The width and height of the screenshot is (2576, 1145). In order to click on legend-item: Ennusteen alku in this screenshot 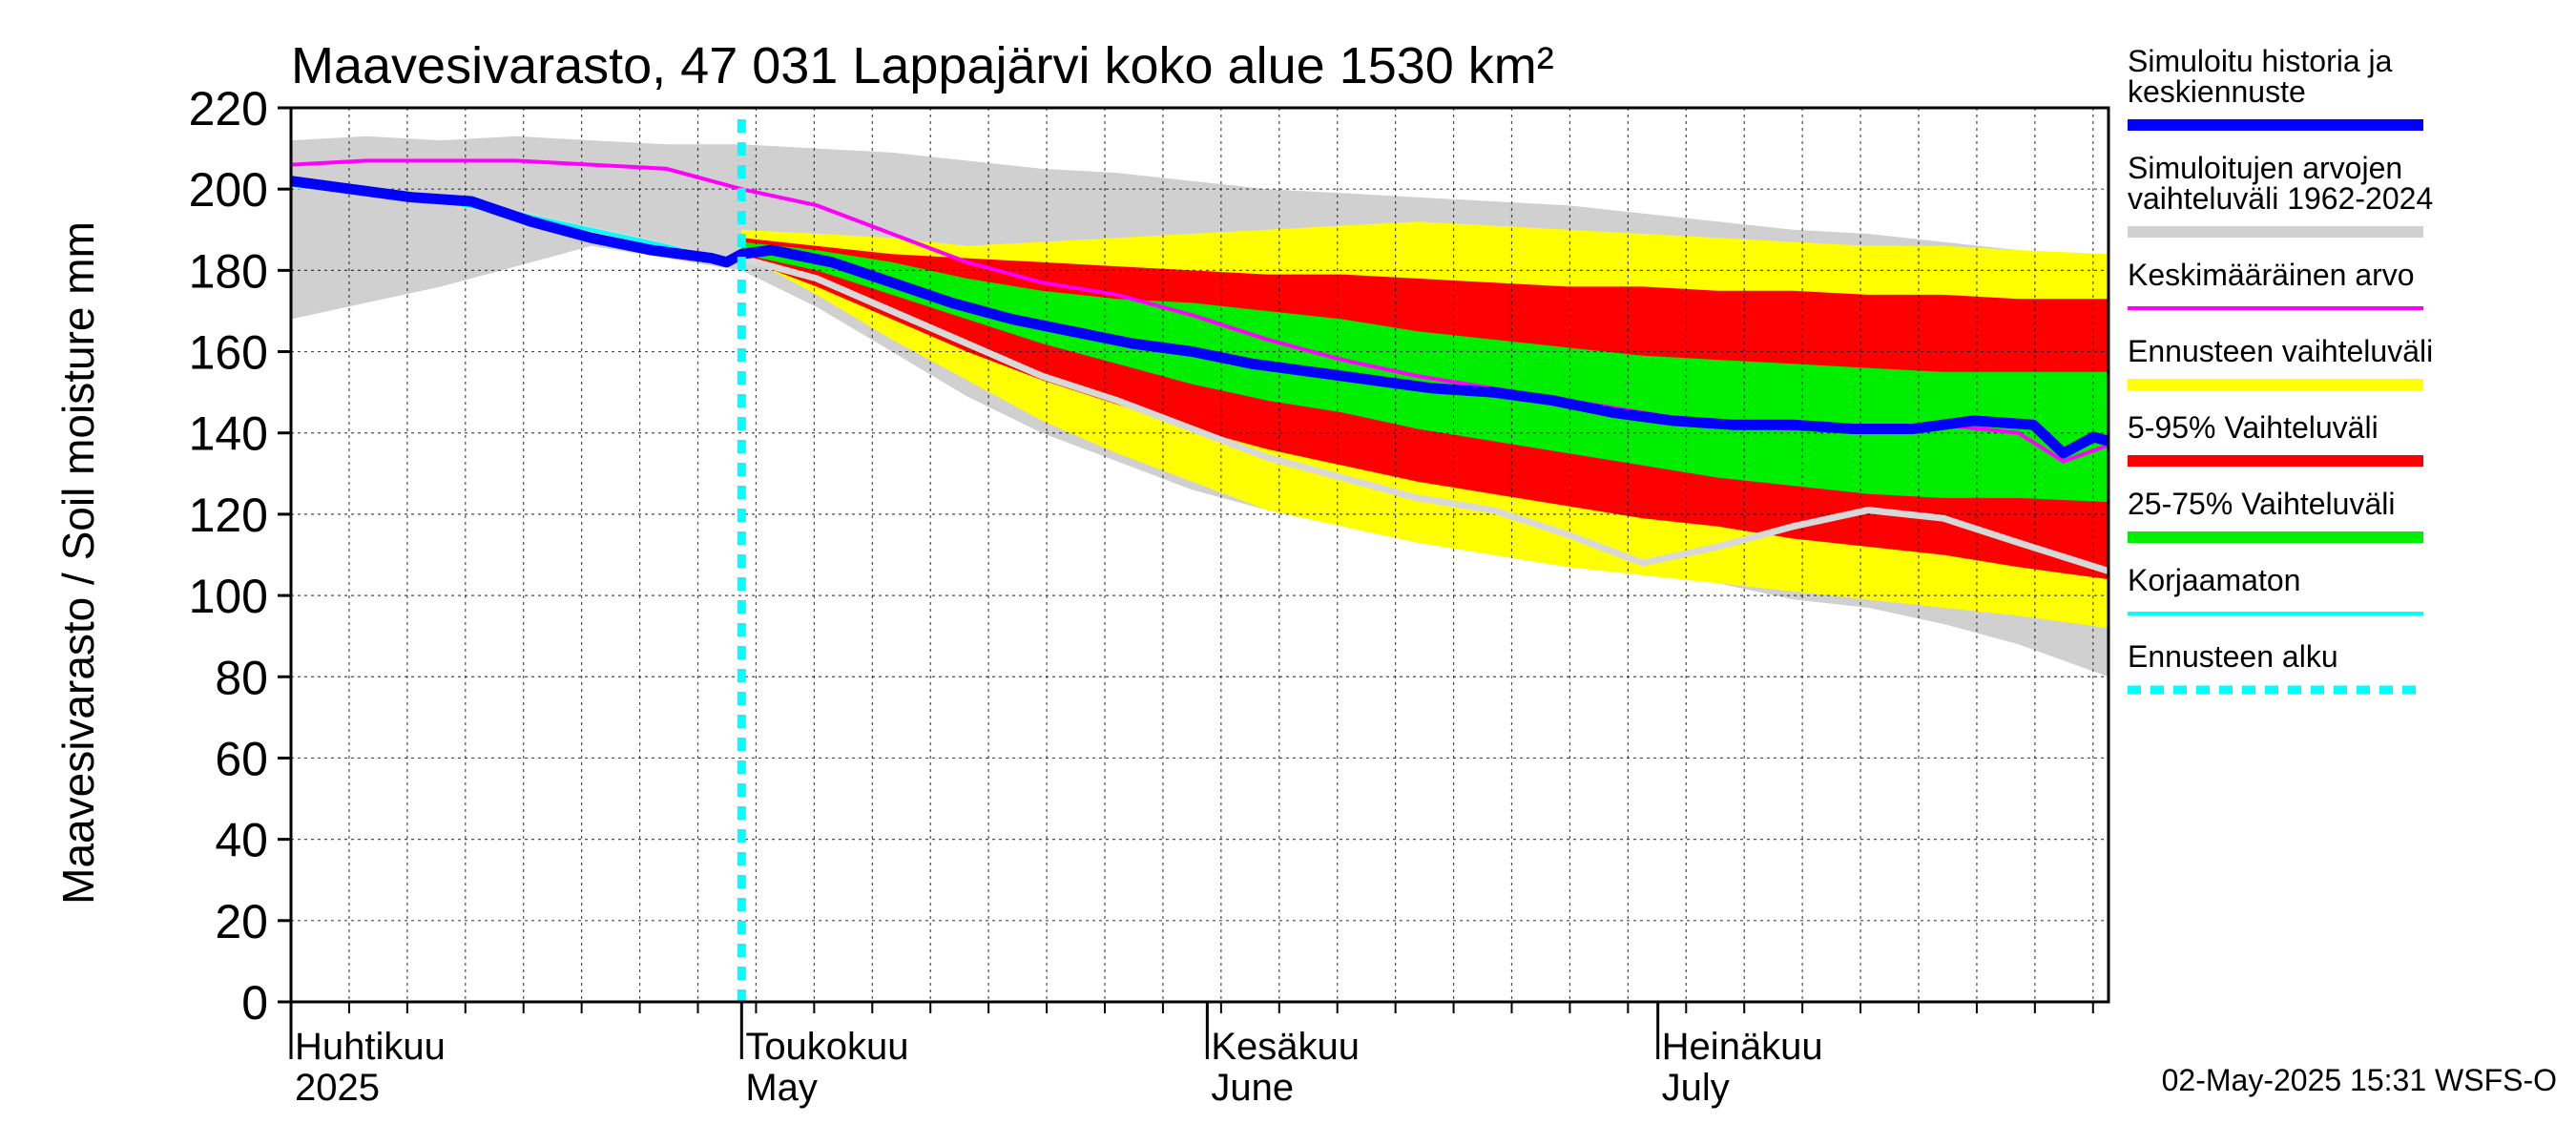, I will do `click(2275, 667)`.